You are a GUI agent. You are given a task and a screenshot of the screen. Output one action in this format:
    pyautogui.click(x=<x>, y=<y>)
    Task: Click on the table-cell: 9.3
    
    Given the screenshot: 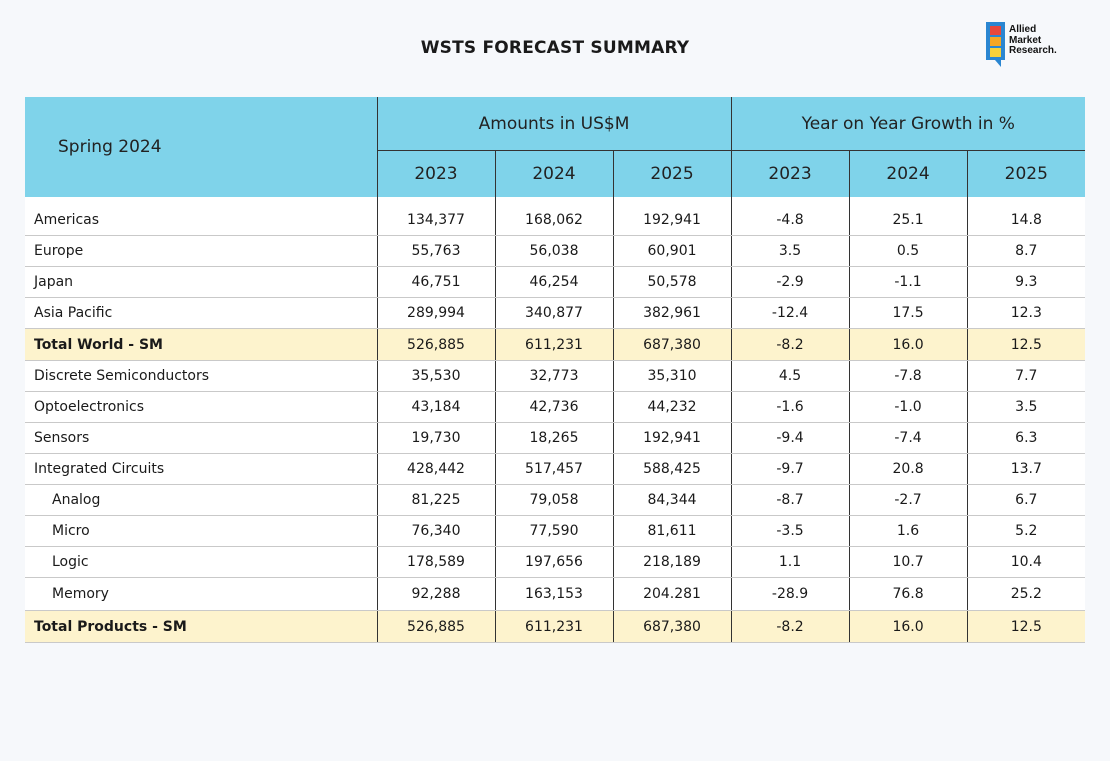 What is the action you would take?
    pyautogui.click(x=1026, y=282)
    